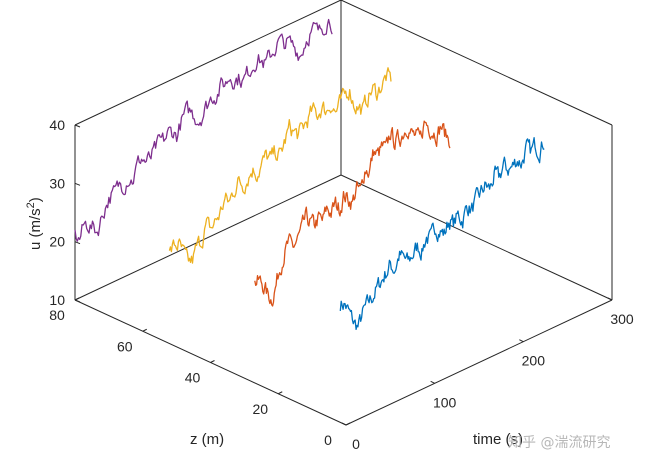  Describe the element at coordinates (57, 183) in the screenshot. I see `z-tick-label: 30` at that location.